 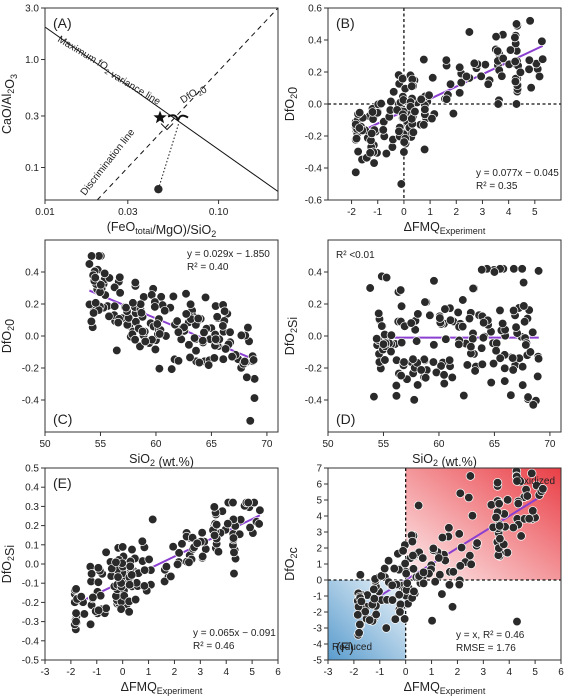 What do you see at coordinates (345, 23) in the screenshot?
I see `panel-label: (B)` at bounding box center [345, 23].